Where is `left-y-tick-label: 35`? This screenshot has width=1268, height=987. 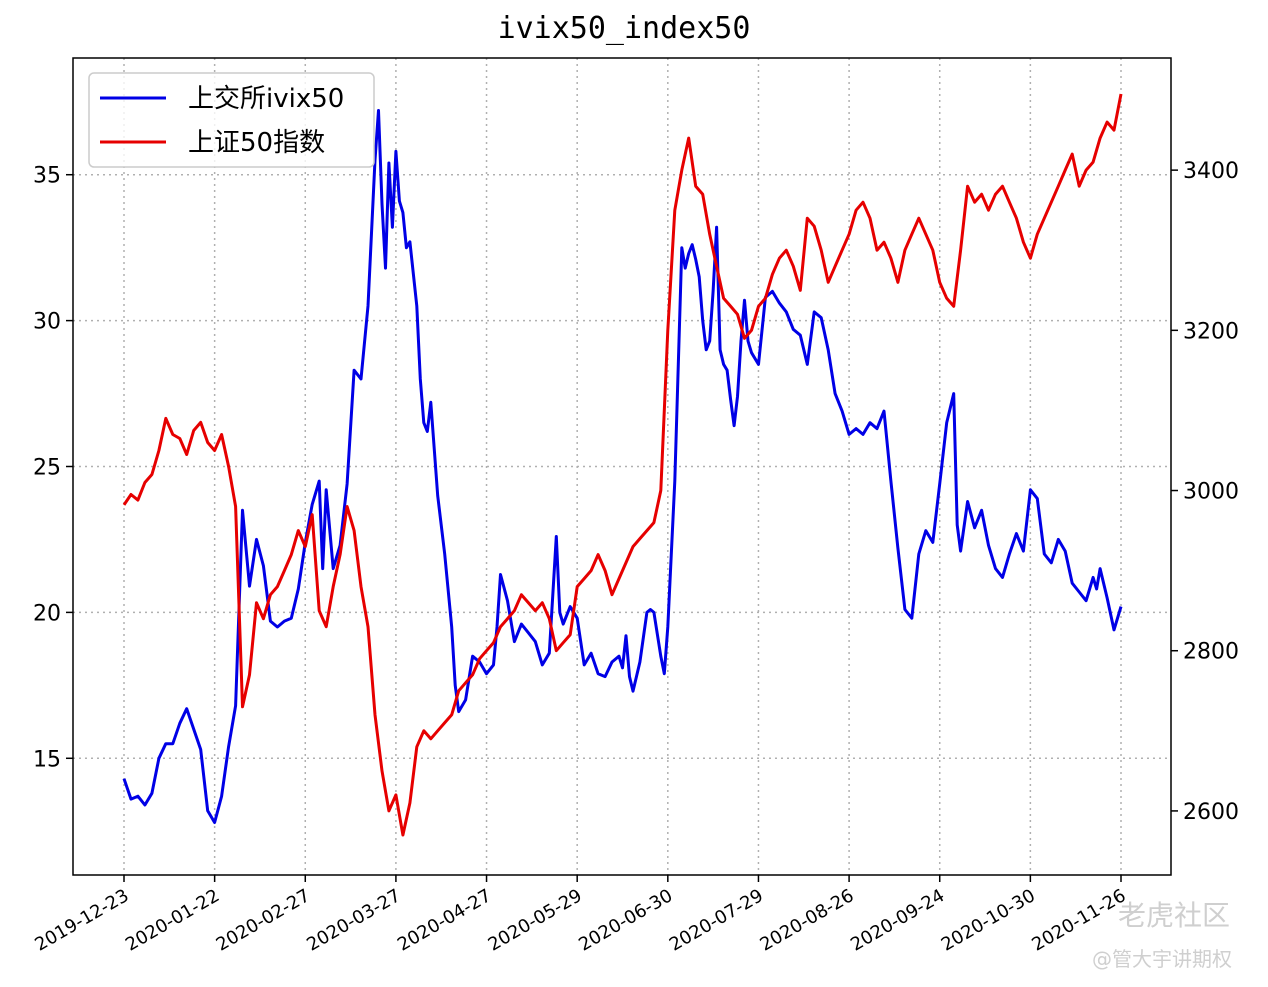 left-y-tick-label: 35 is located at coordinates (47, 176).